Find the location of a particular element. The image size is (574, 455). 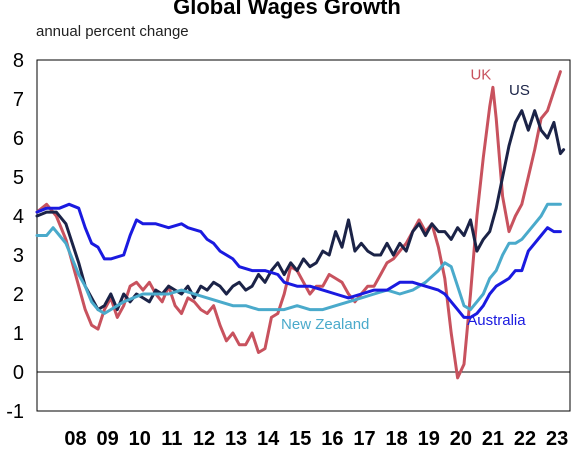

x-tick-label: 15 is located at coordinates (300, 439).